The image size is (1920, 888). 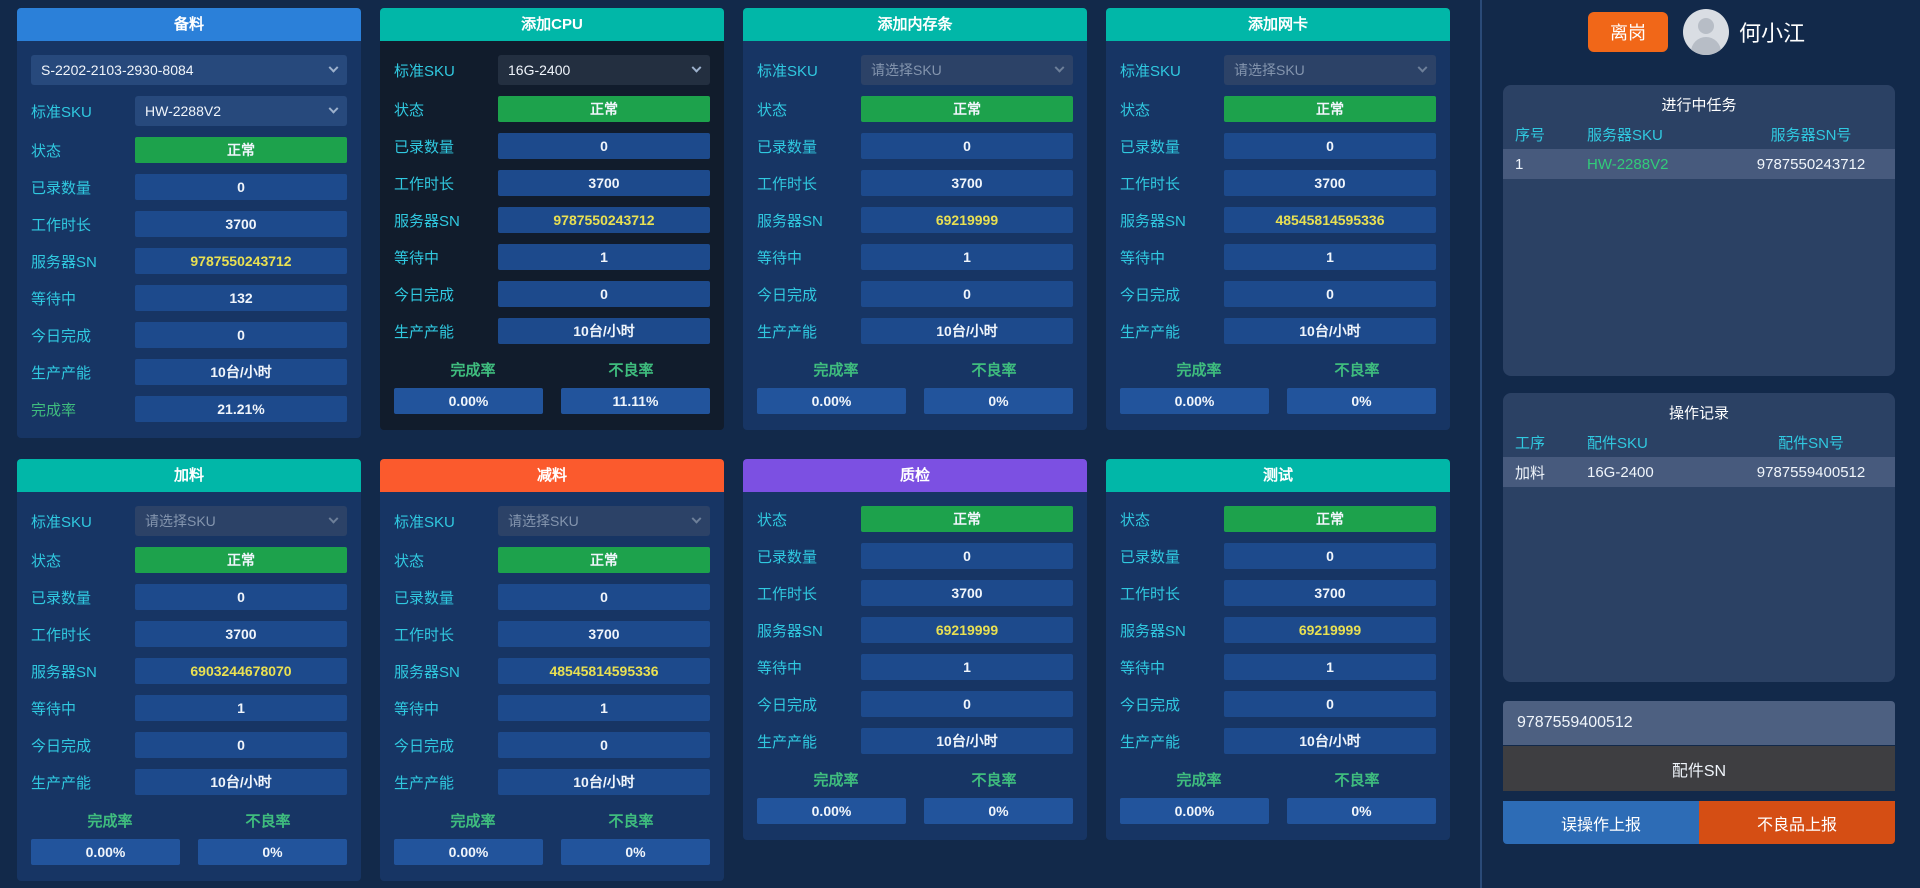 I want to click on accessory-sn-input, so click(x=1699, y=723).